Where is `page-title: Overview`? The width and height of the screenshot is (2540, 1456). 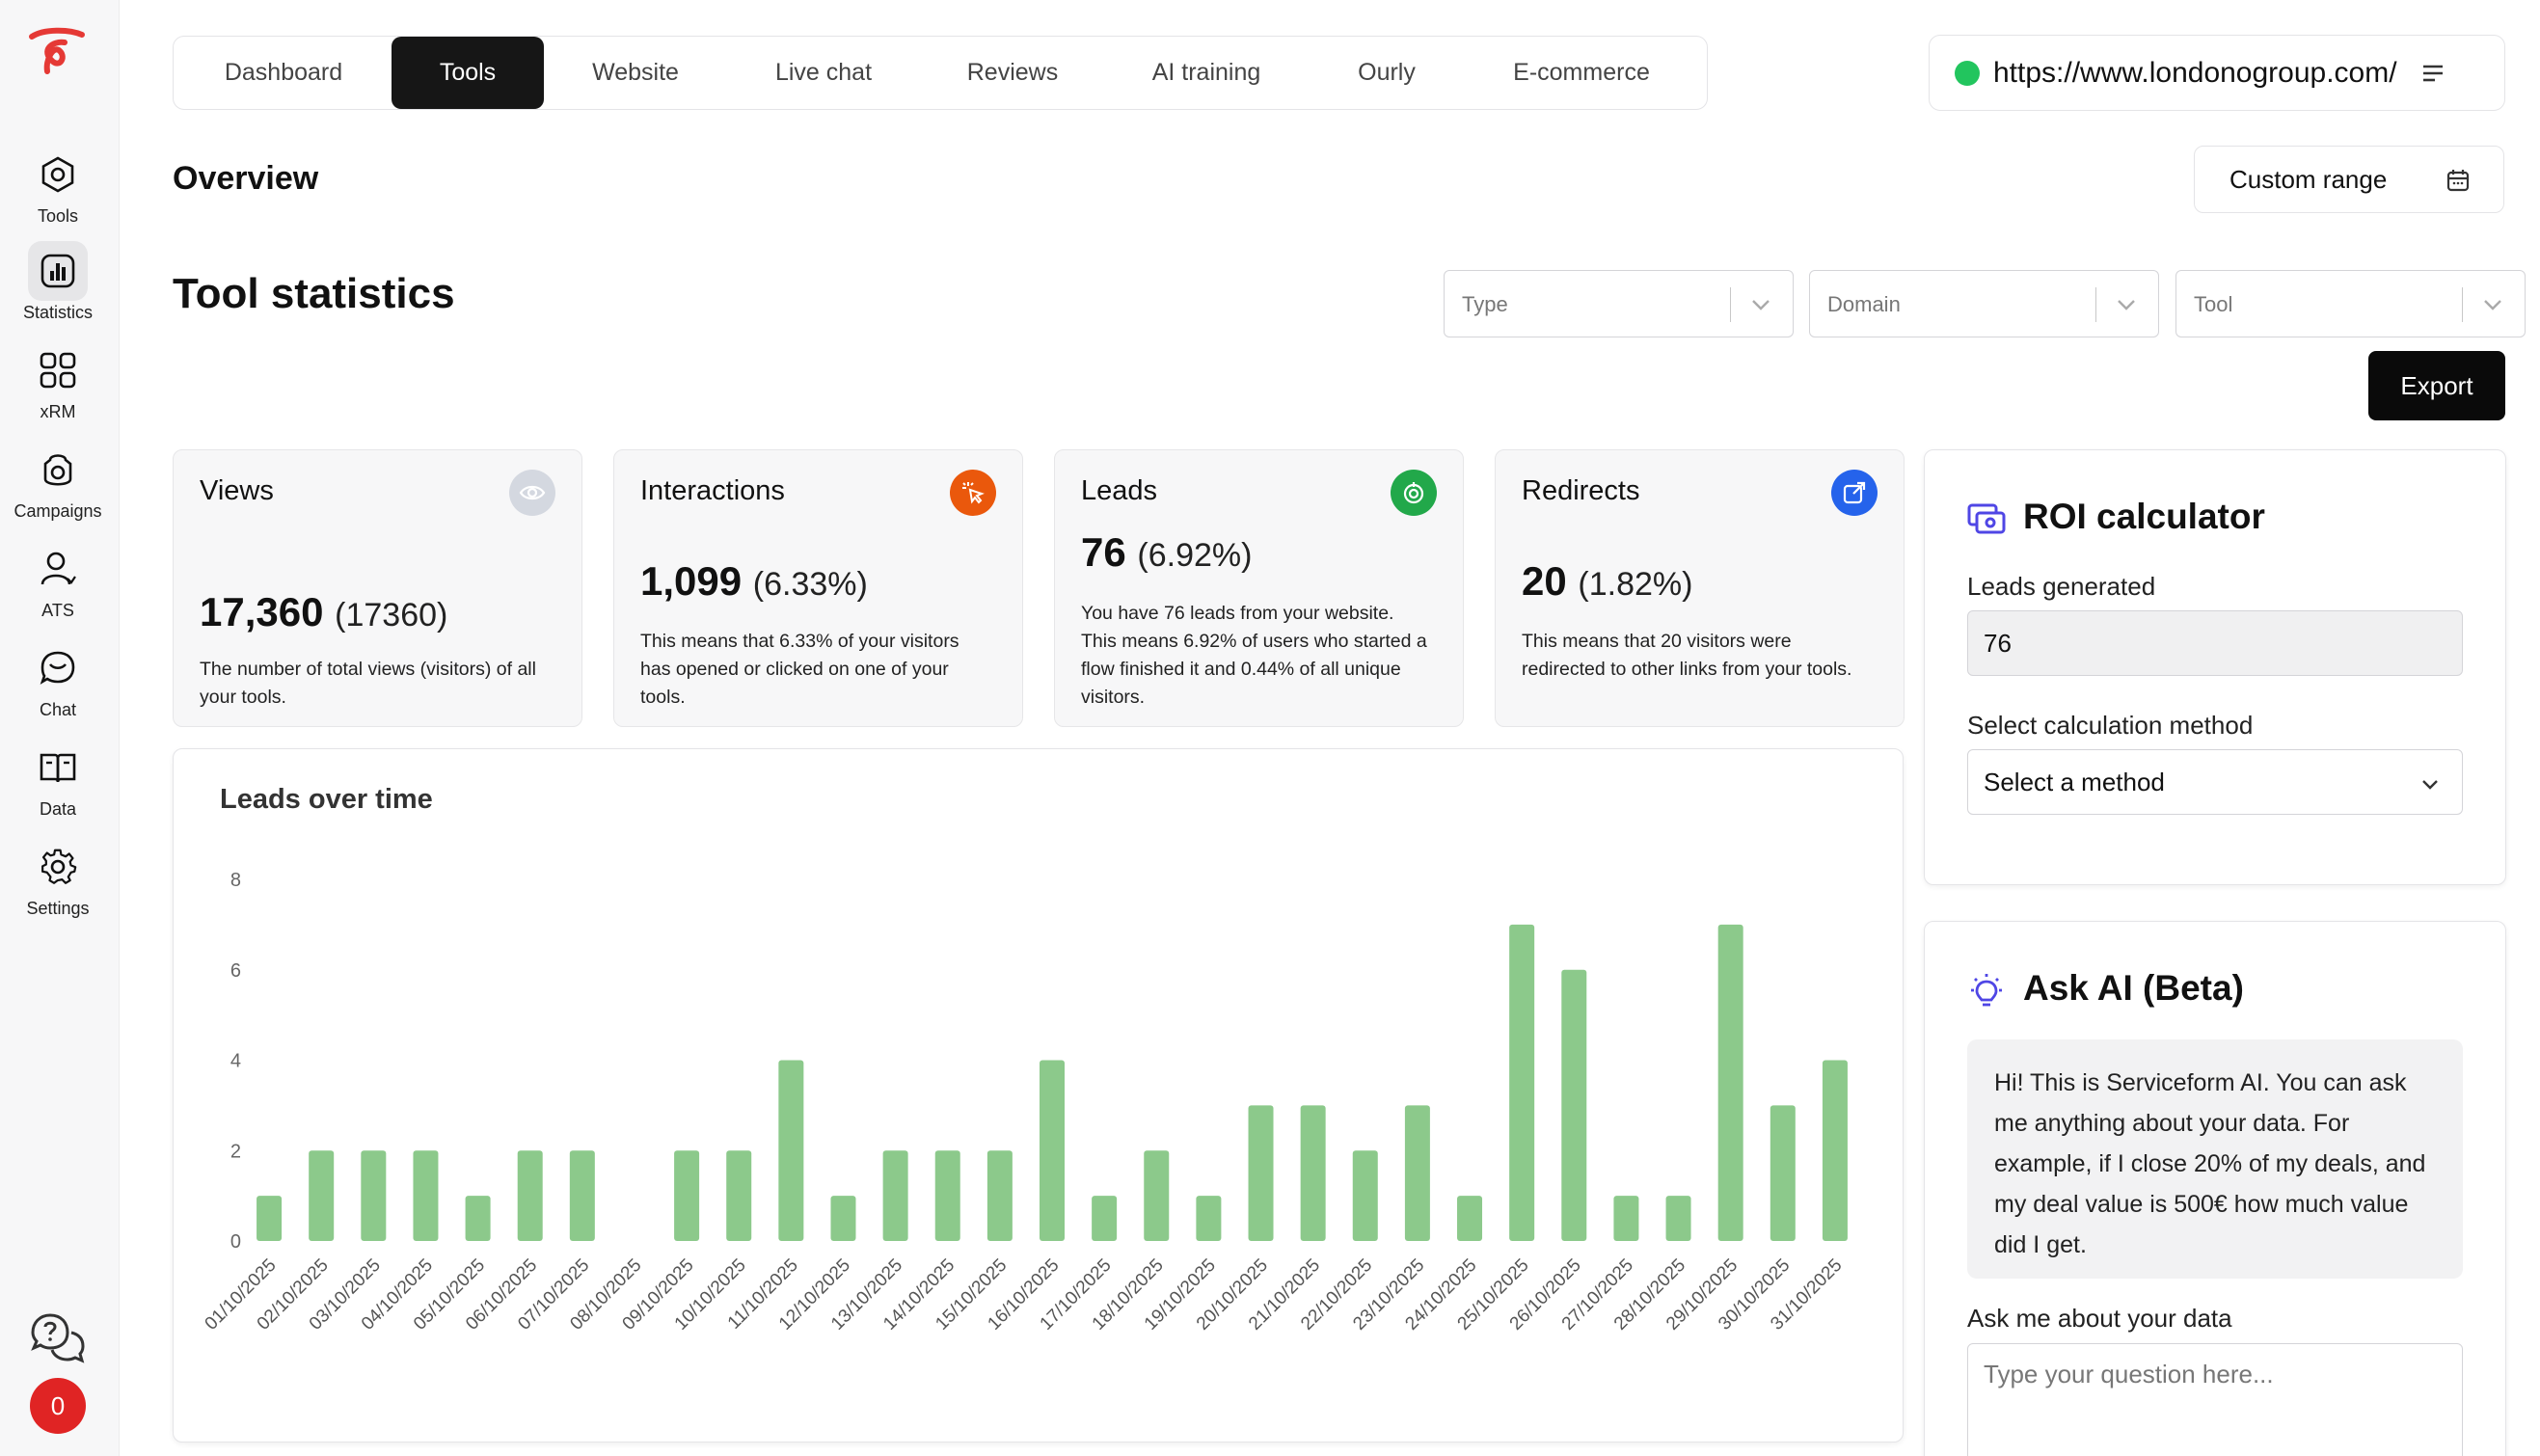 page-title: Overview is located at coordinates (246, 178).